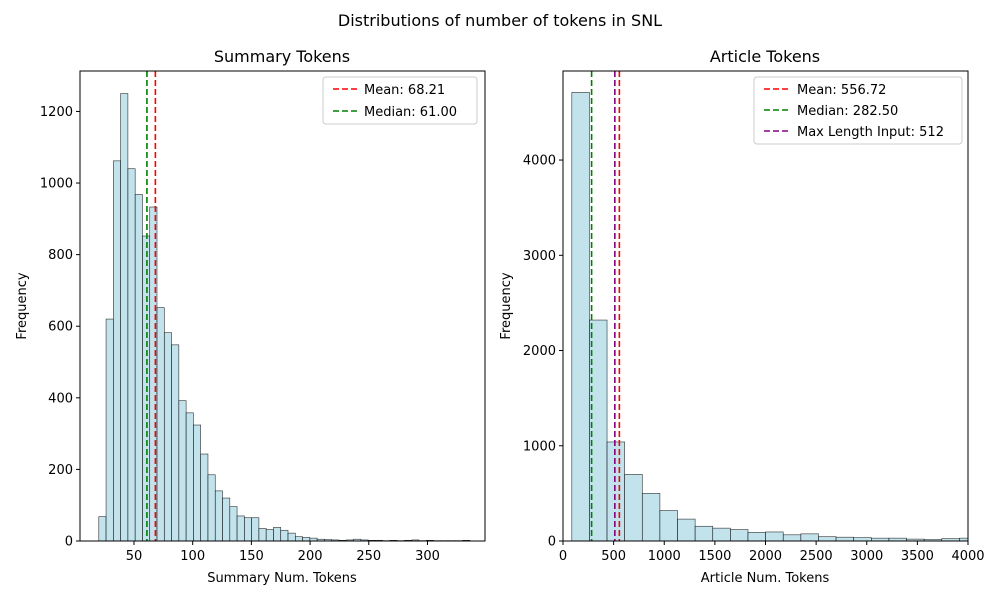 This screenshot has width=1000, height=600. Describe the element at coordinates (368, 556) in the screenshot. I see `summary-x-tick-label-4: 250` at that location.